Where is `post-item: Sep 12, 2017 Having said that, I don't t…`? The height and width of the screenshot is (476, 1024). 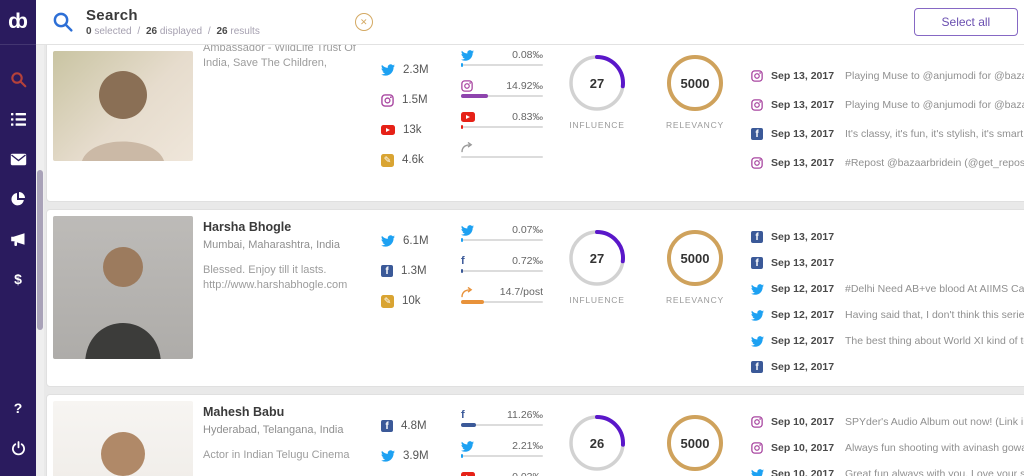 post-item: Sep 12, 2017 Having said that, I don't t… is located at coordinates (887, 315).